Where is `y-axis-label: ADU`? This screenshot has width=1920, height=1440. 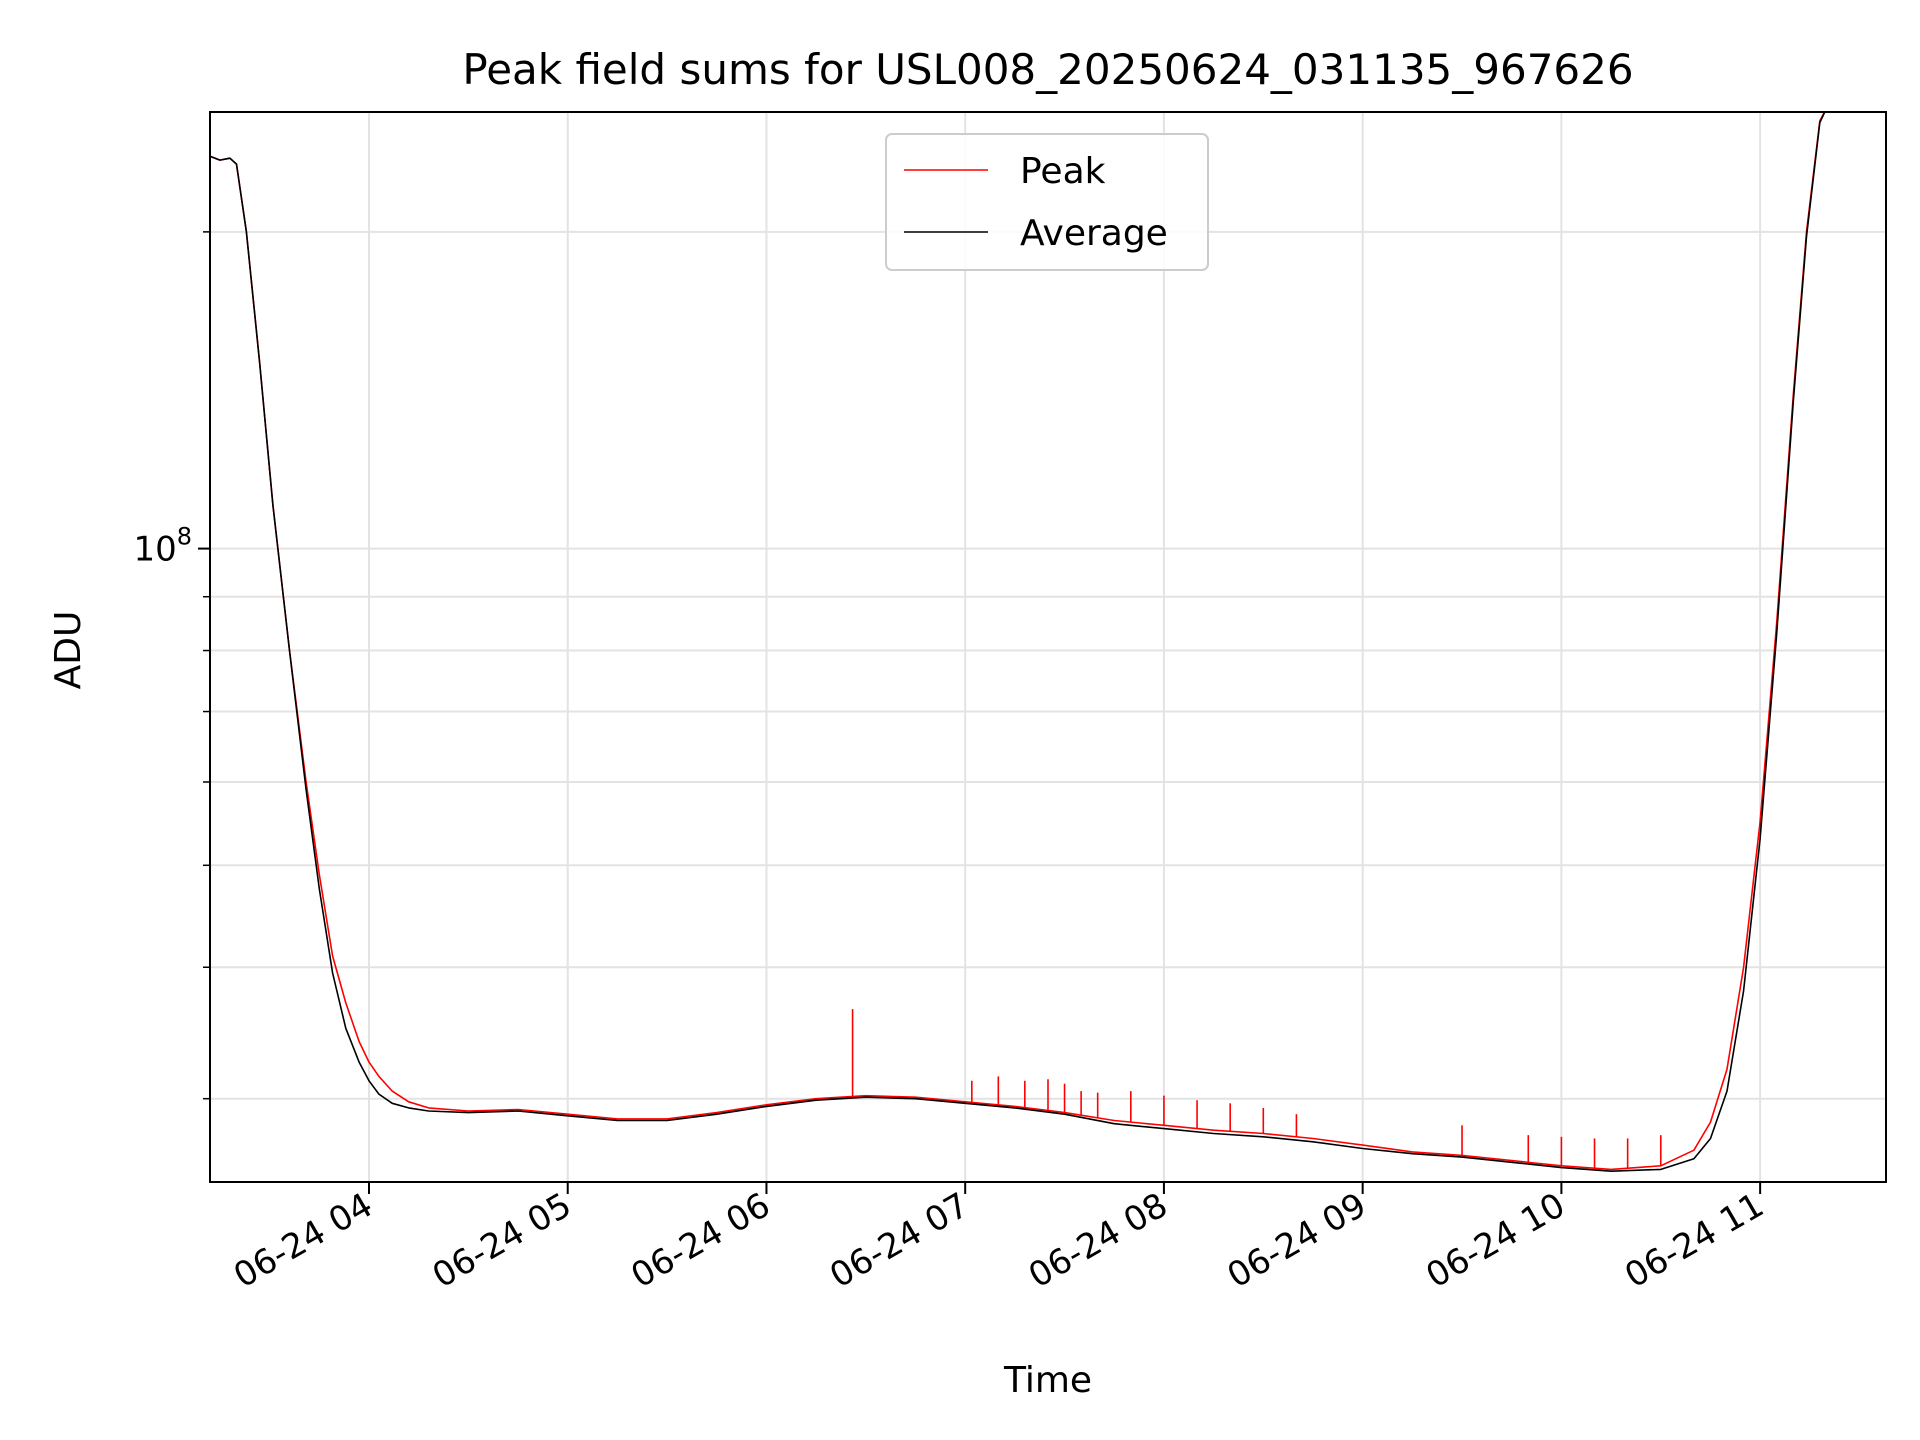
y-axis-label: ADU is located at coordinates (68, 650).